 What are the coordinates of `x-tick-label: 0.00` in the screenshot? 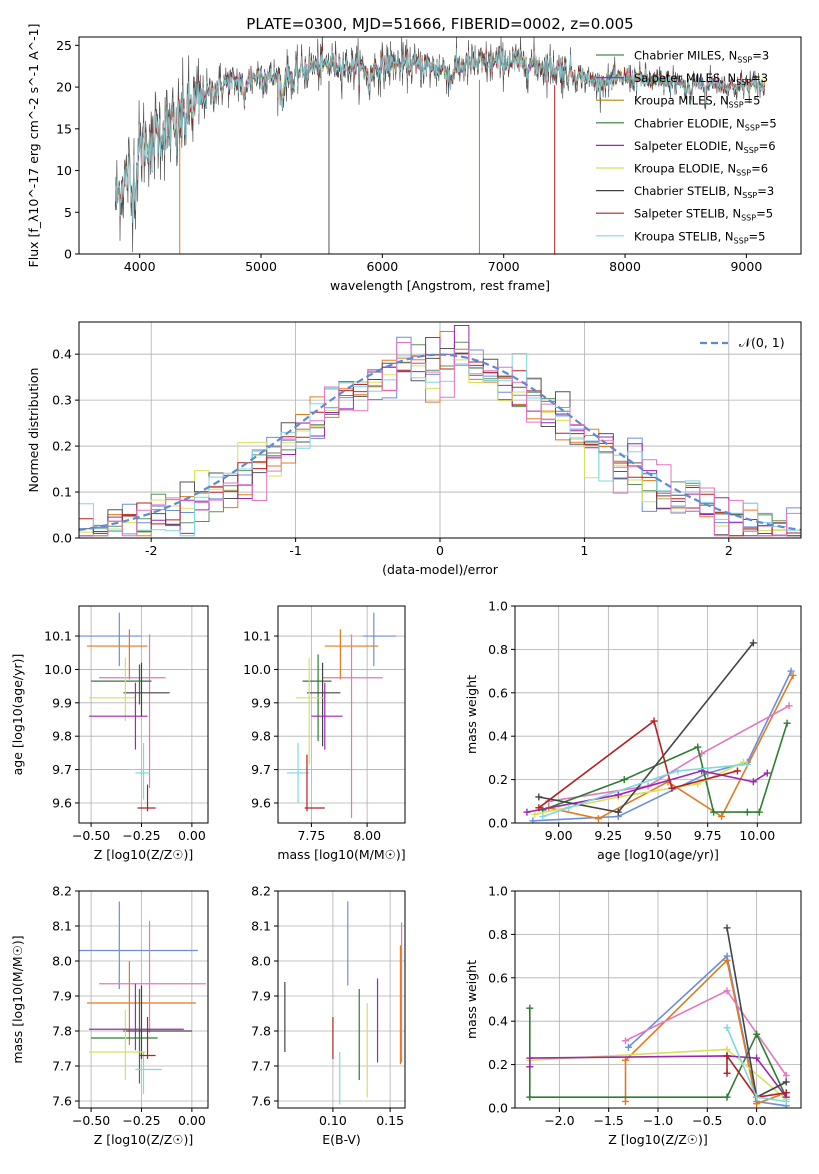 It's located at (192, 835).